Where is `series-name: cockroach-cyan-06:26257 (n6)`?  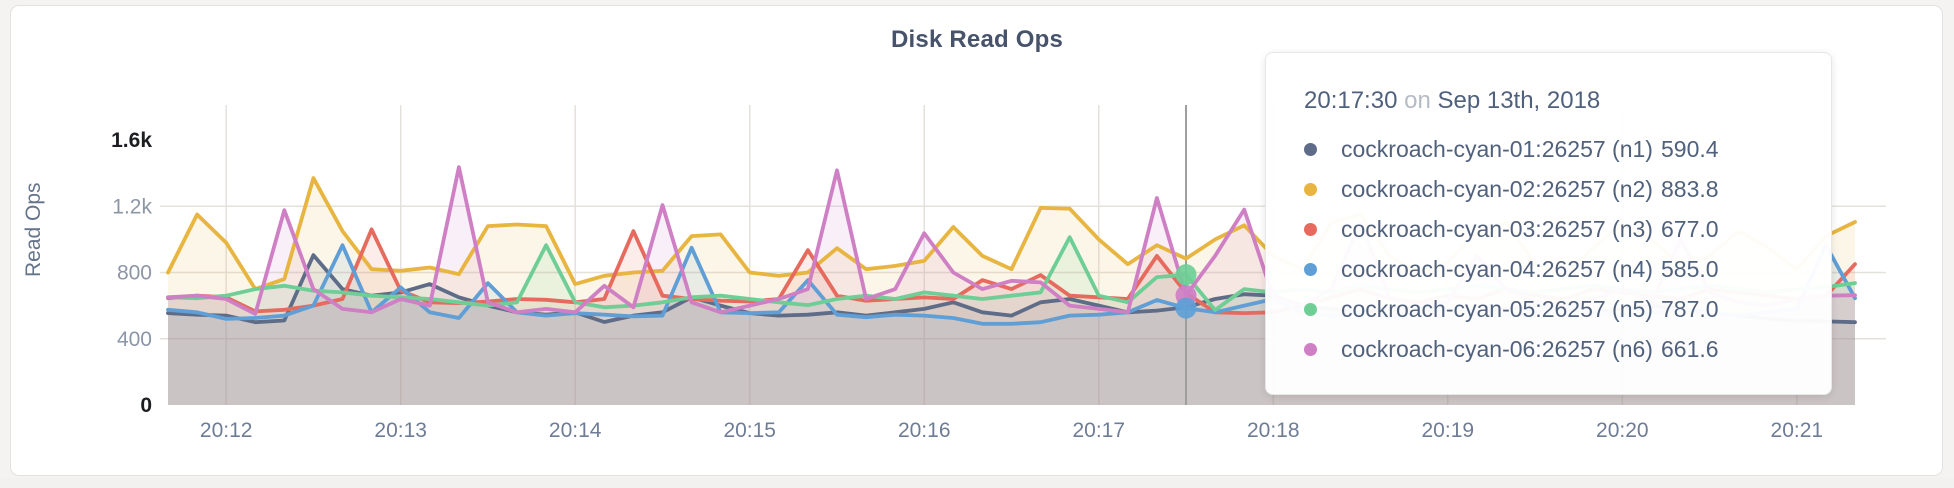
series-name: cockroach-cyan-06:26257 (n6) is located at coordinates (1497, 348).